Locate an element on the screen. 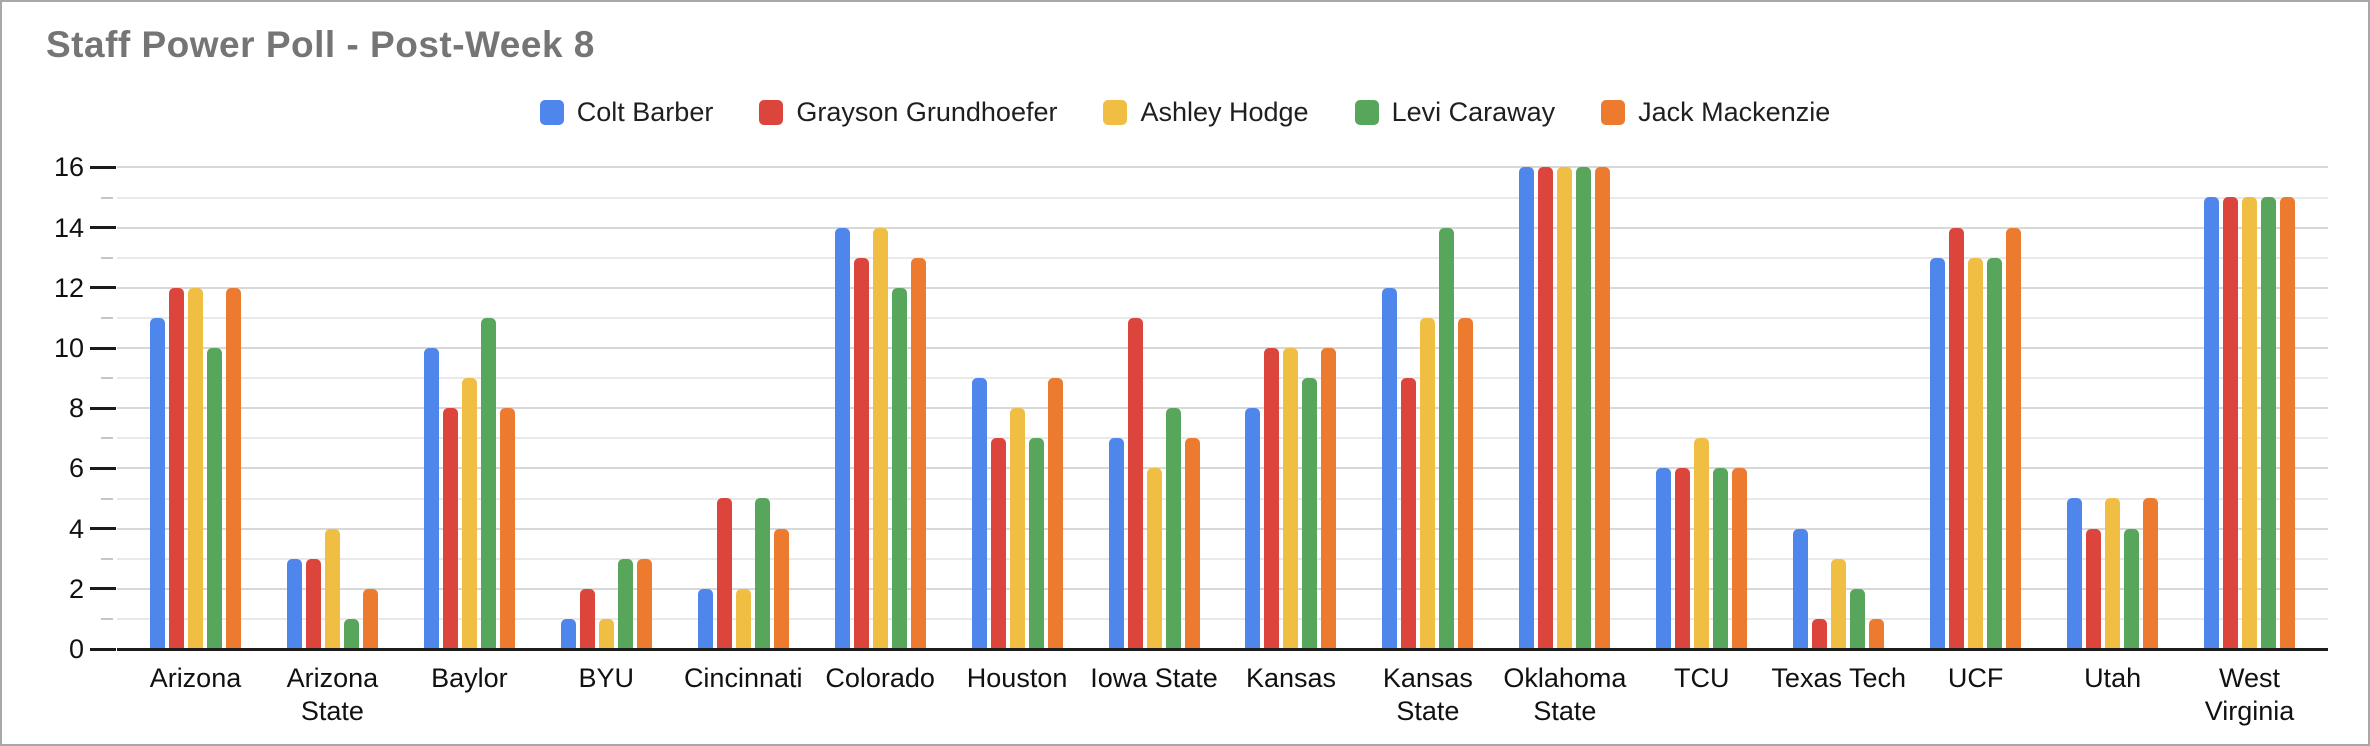 Image resolution: width=2370 pixels, height=746 pixels. legend-item-grayson-grundhoefer: Grayson Grundhoefer is located at coordinates (908, 112).